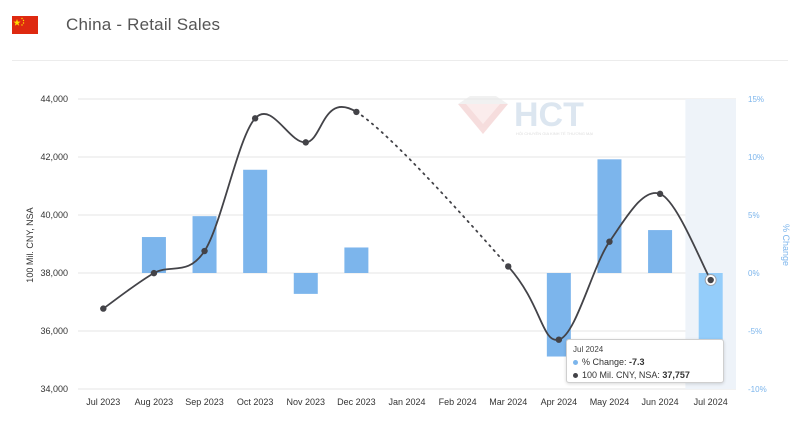  Describe the element at coordinates (755, 331) in the screenshot. I see `y2-tick-label: -5%` at that location.